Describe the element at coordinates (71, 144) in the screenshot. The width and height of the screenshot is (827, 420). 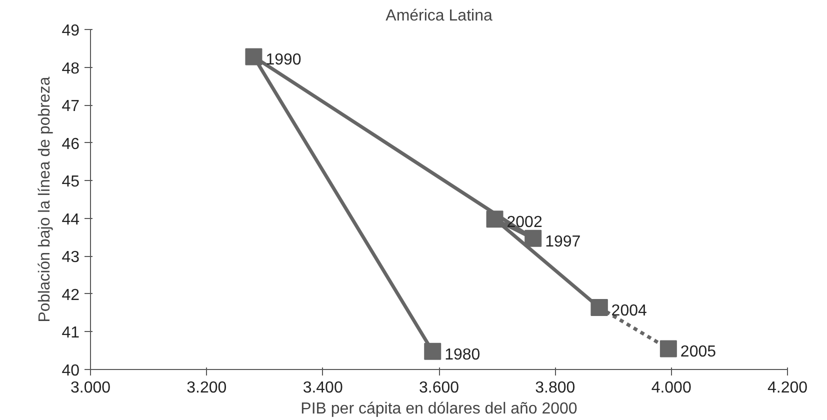
I see `y-tick-label: 46` at that location.